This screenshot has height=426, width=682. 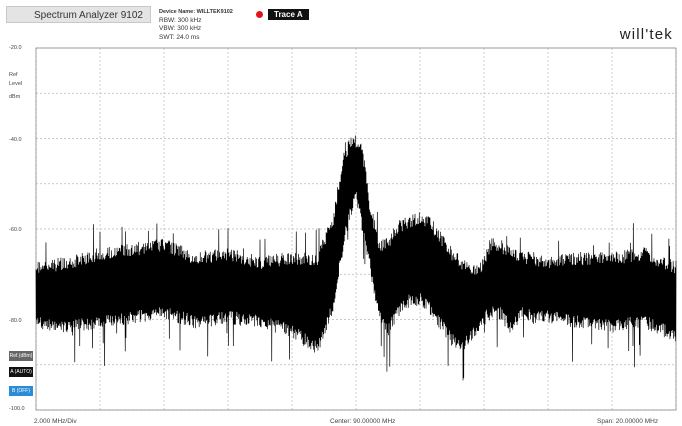 I want to click on swt-readout: SWT: 24.0 ms, so click(x=179, y=37).